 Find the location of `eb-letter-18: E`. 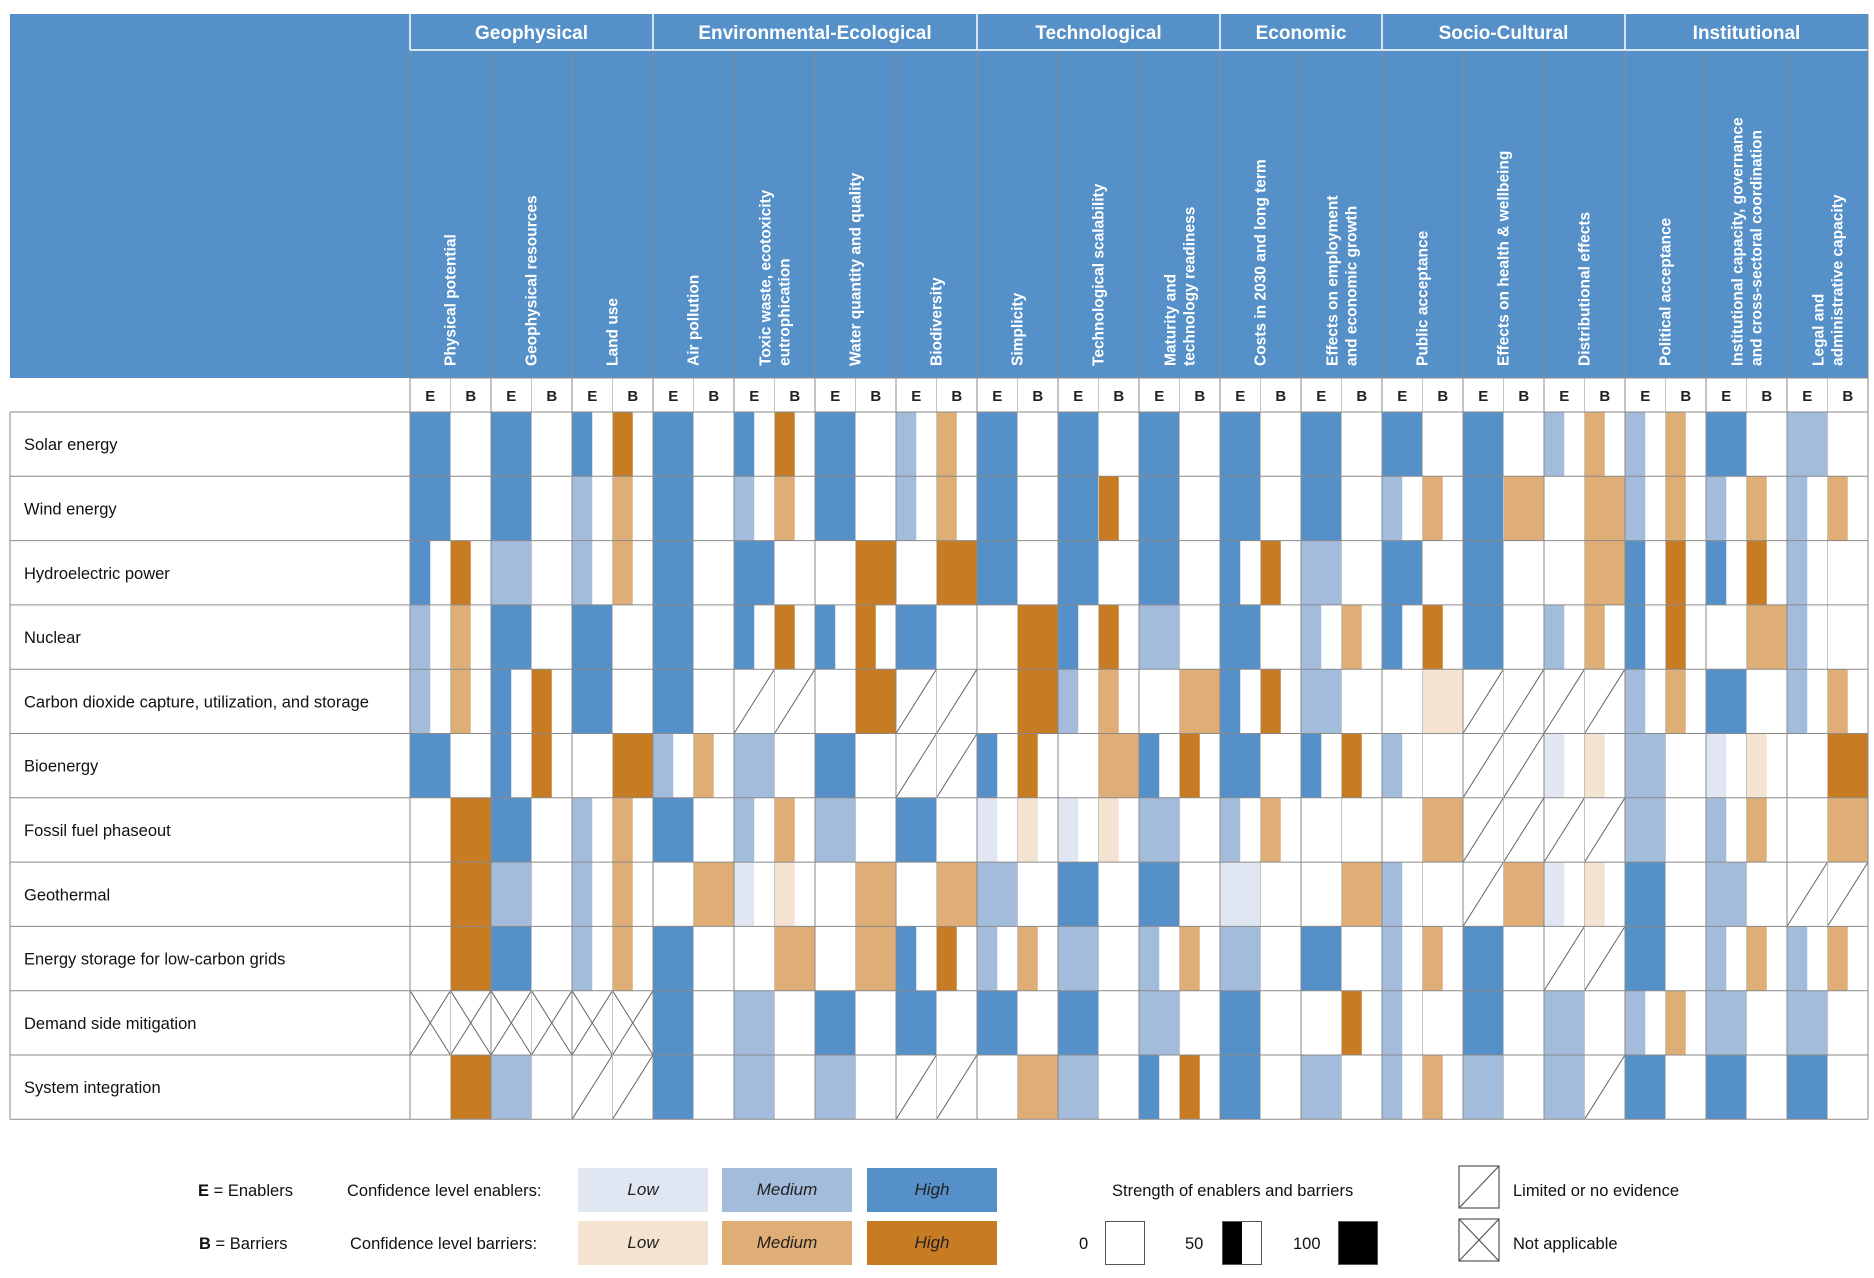

eb-letter-18: E is located at coordinates (1159, 396).